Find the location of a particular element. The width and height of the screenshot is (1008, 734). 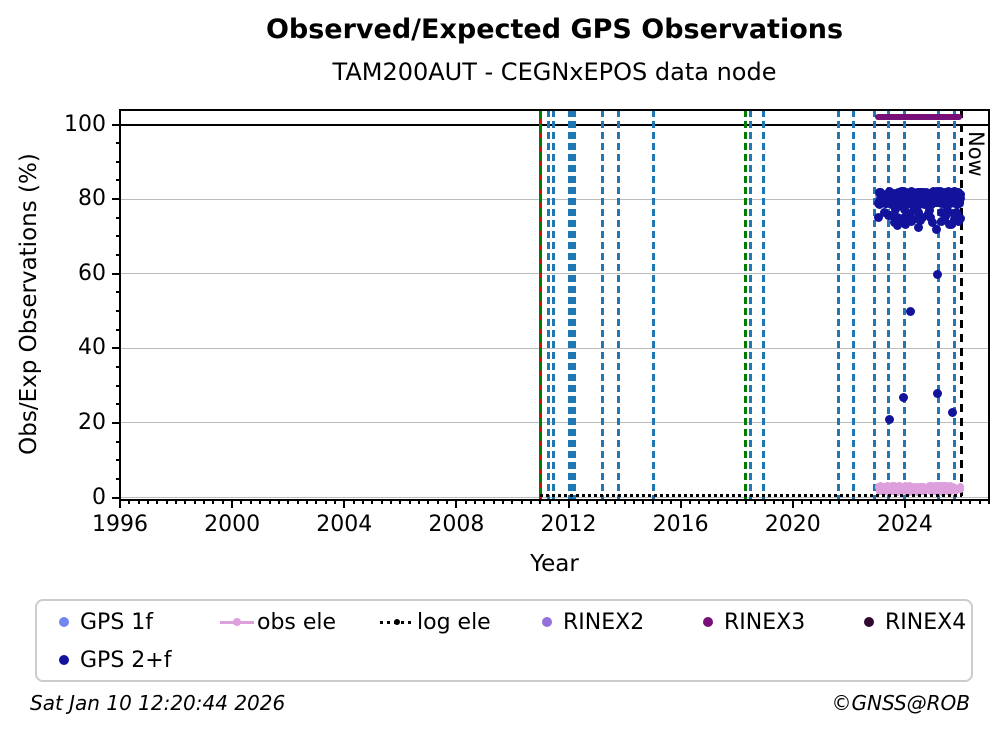

y-tick-label: 0 is located at coordinates (99, 497).